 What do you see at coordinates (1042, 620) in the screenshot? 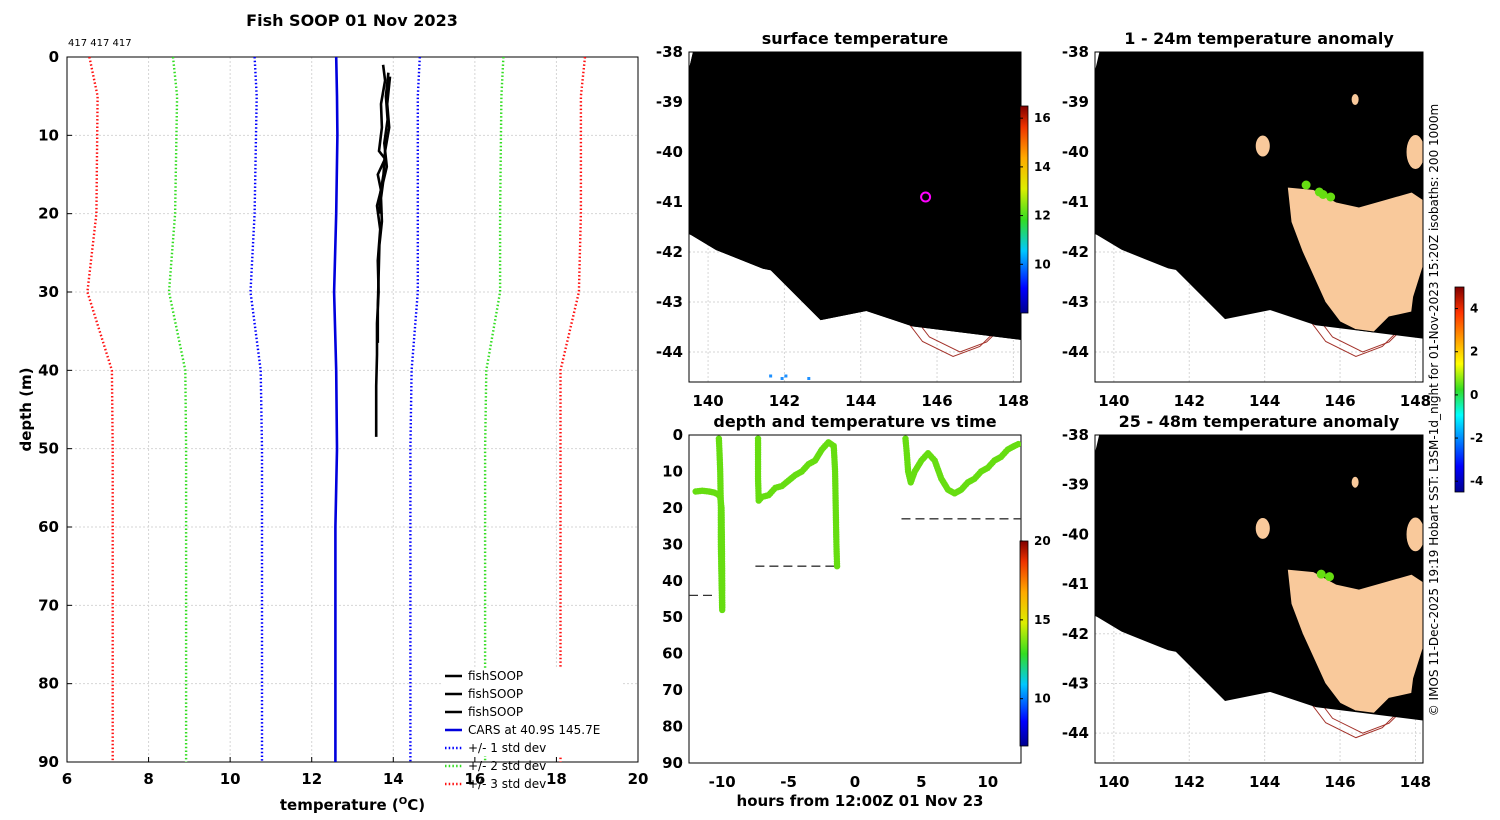
I see `colorbar-tick-label: 15` at bounding box center [1042, 620].